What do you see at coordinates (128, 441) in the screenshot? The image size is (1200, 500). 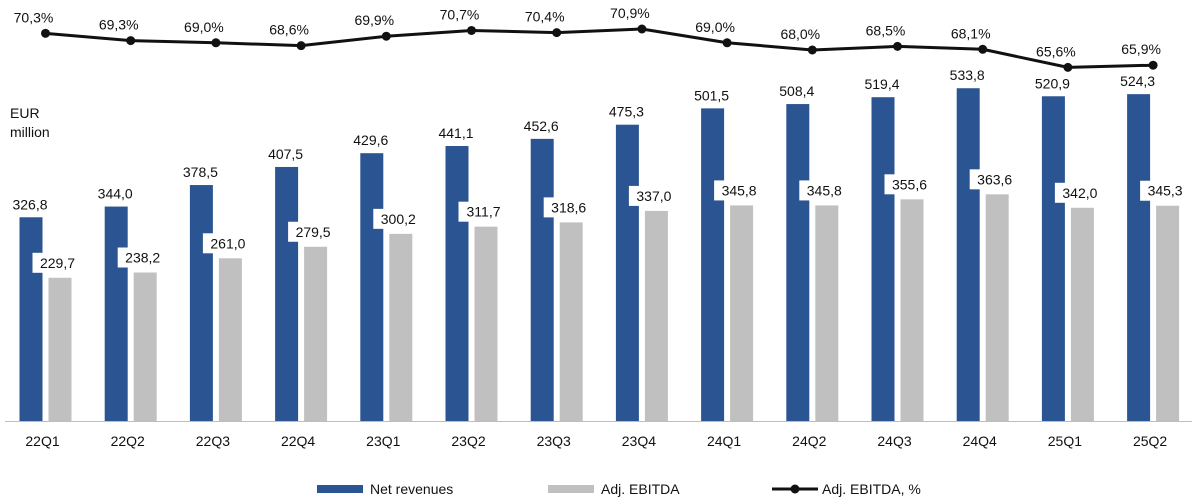 I see `x-tick-label: 22Q2` at bounding box center [128, 441].